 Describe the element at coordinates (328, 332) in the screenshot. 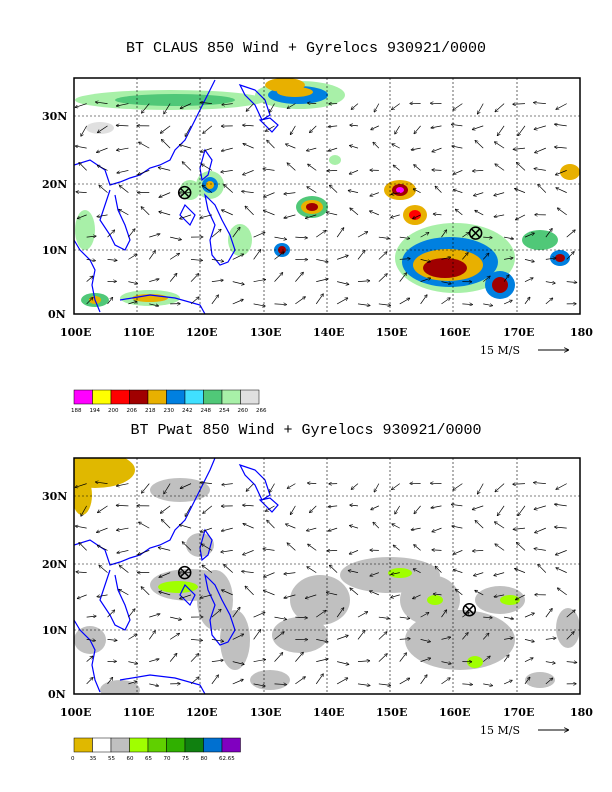

I see `panel-1-lon-label: 140E` at that location.